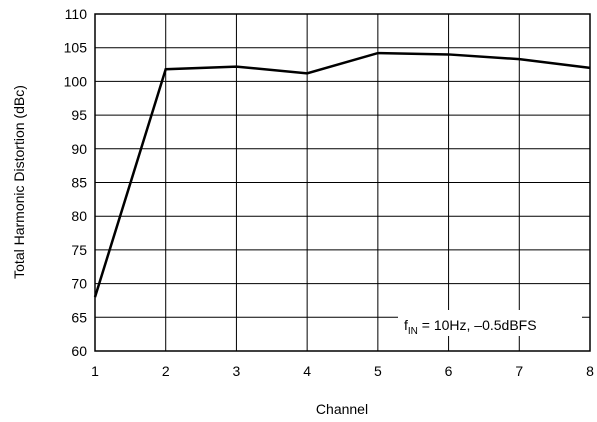  What do you see at coordinates (19, 182) in the screenshot?
I see `y-axis-title: Total Harmonic Distortion (dBc)` at bounding box center [19, 182].